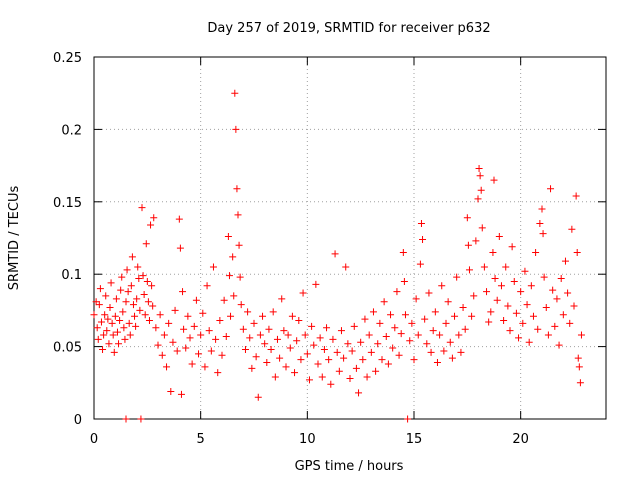 The image size is (640, 480). What do you see at coordinates (307, 439) in the screenshot?
I see `x-tick-label: 10` at bounding box center [307, 439].